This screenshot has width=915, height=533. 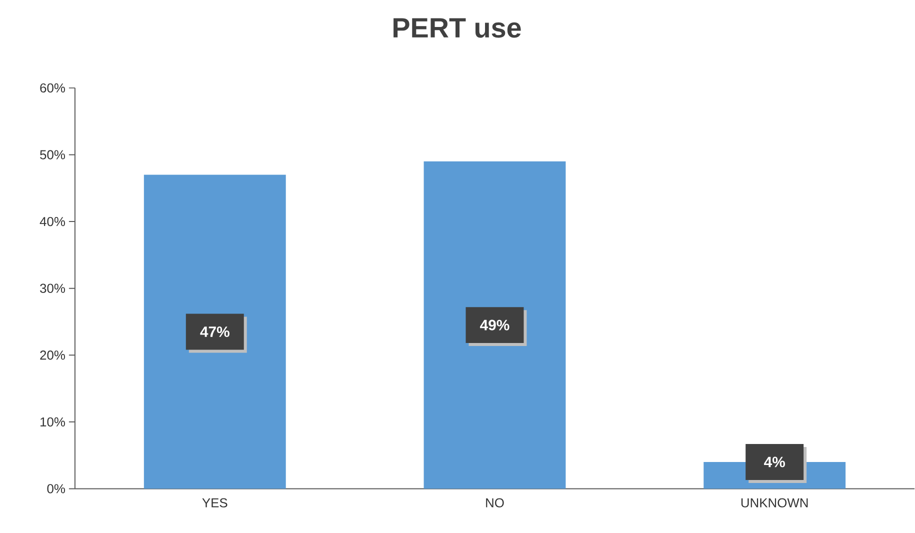 What do you see at coordinates (215, 503) in the screenshot?
I see `x-tick-label: YES` at bounding box center [215, 503].